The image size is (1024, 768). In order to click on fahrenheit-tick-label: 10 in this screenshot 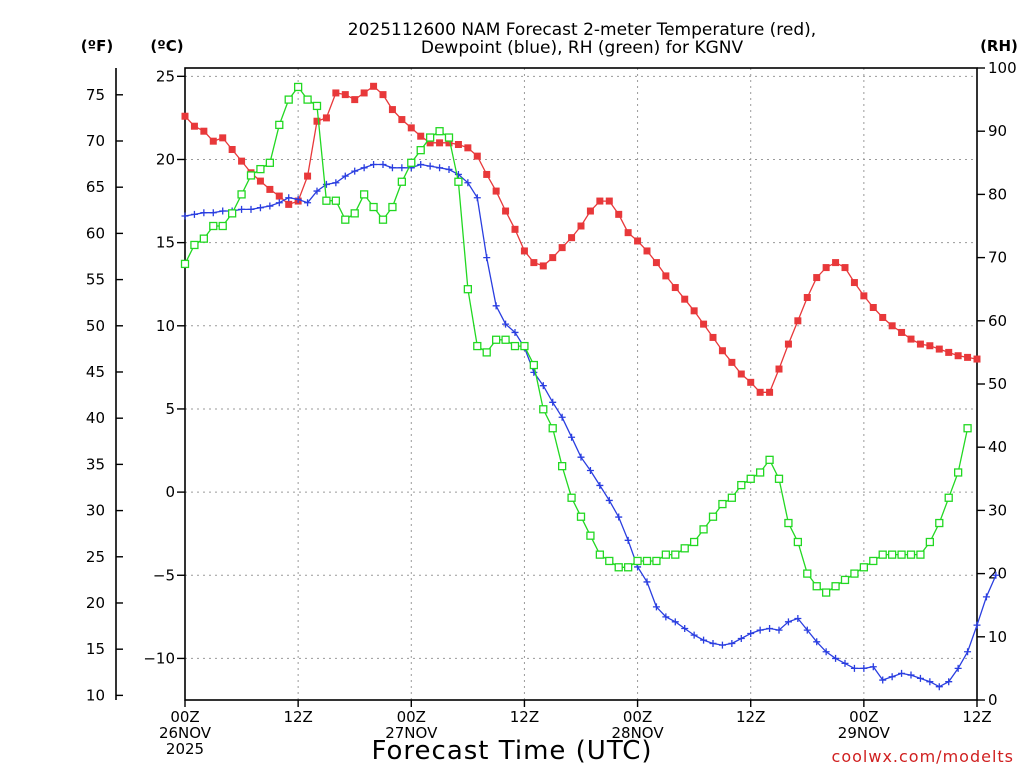, I will do `click(95, 695)`.